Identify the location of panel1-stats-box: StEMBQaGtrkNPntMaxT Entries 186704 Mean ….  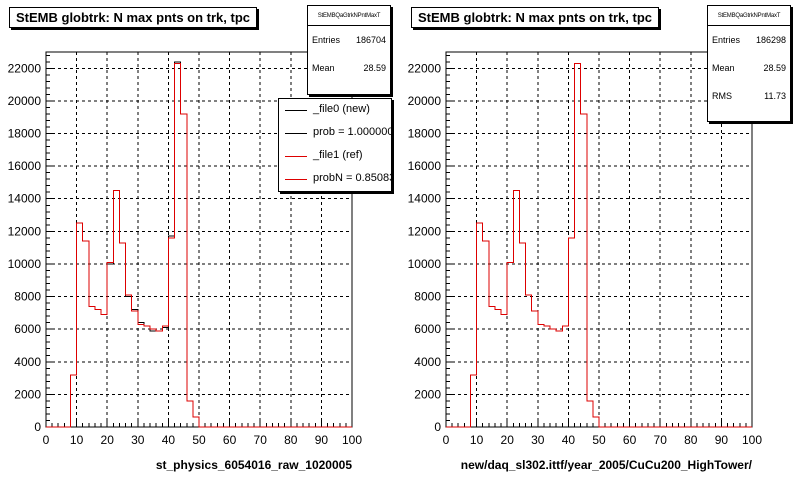
(349, 50).